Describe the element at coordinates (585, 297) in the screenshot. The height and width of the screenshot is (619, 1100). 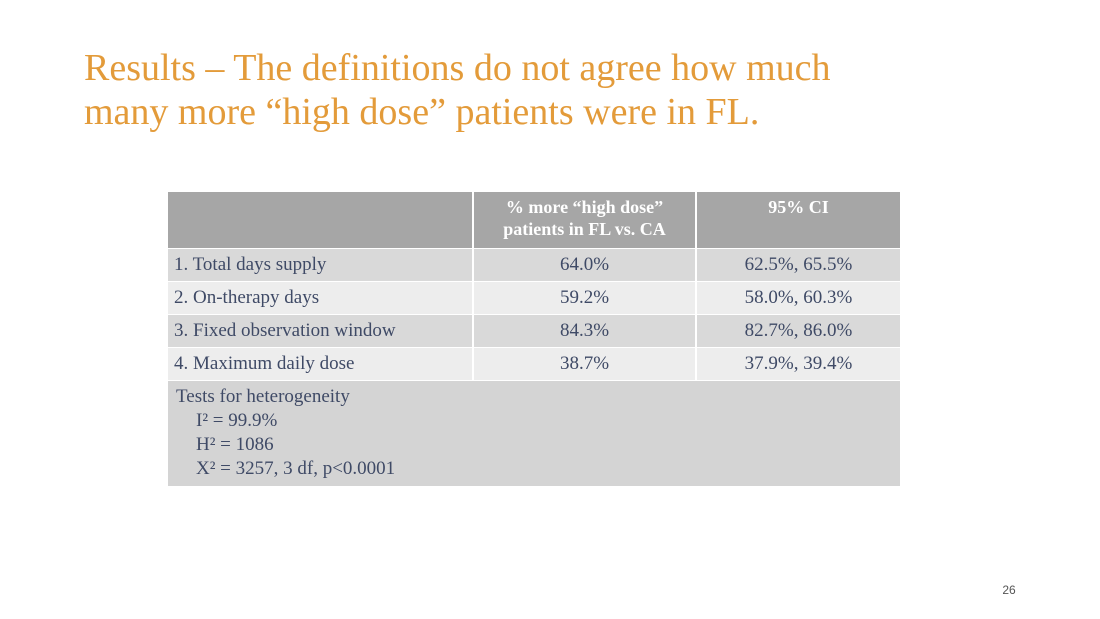
I see `row-percent: 59.2%` at that location.